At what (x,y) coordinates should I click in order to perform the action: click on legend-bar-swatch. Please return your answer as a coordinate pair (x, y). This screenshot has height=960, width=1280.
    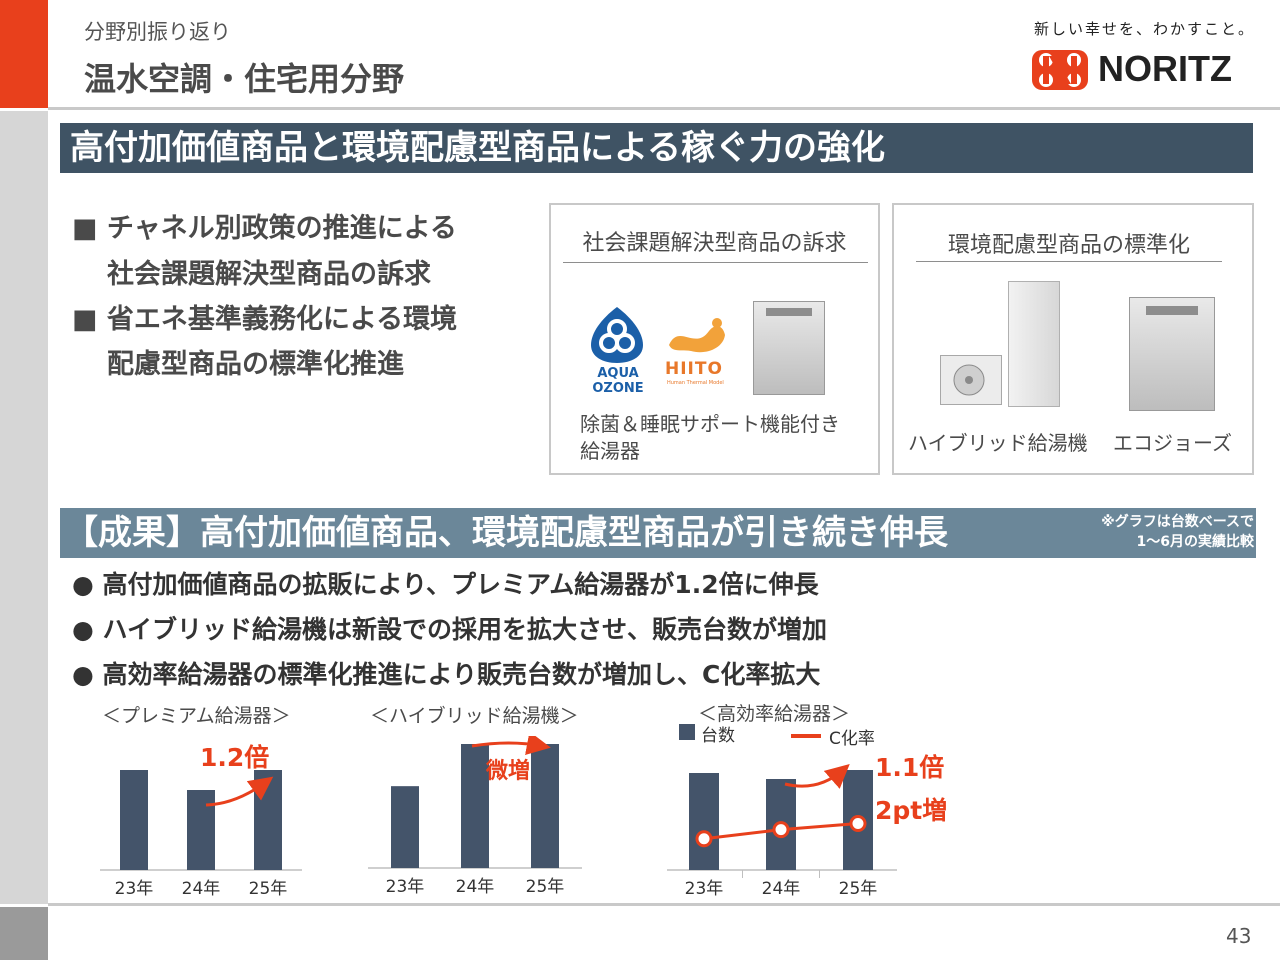
    Looking at the image, I should click on (687, 732).